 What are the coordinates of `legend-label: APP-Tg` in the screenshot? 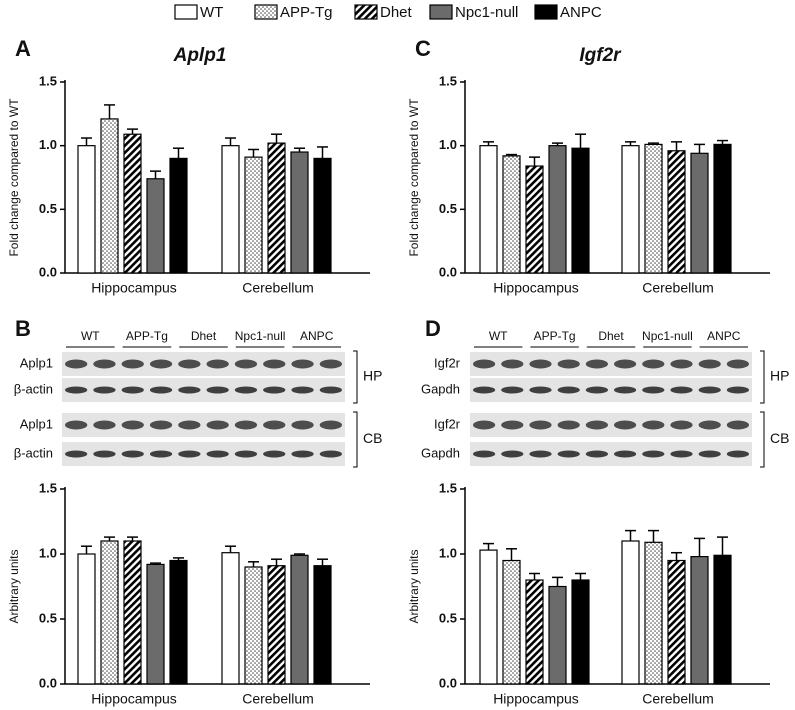 It's located at (306, 12).